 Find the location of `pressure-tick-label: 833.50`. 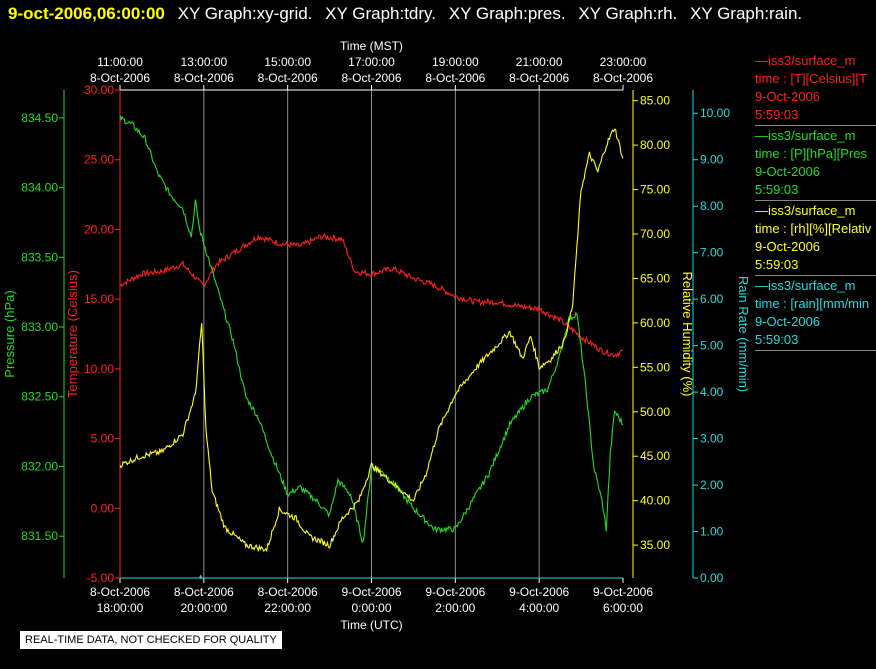

pressure-tick-label: 833.50 is located at coordinates (39, 257).